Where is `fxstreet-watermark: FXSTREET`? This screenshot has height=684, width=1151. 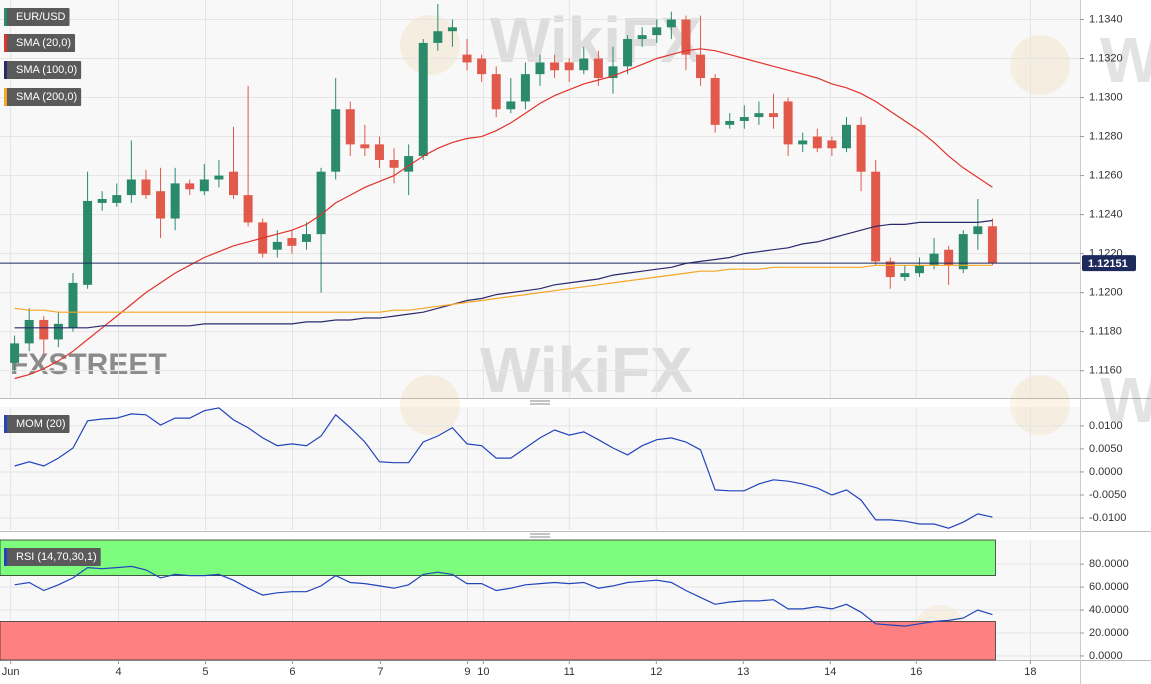 fxstreet-watermark: FXSTREET is located at coordinates (88, 364).